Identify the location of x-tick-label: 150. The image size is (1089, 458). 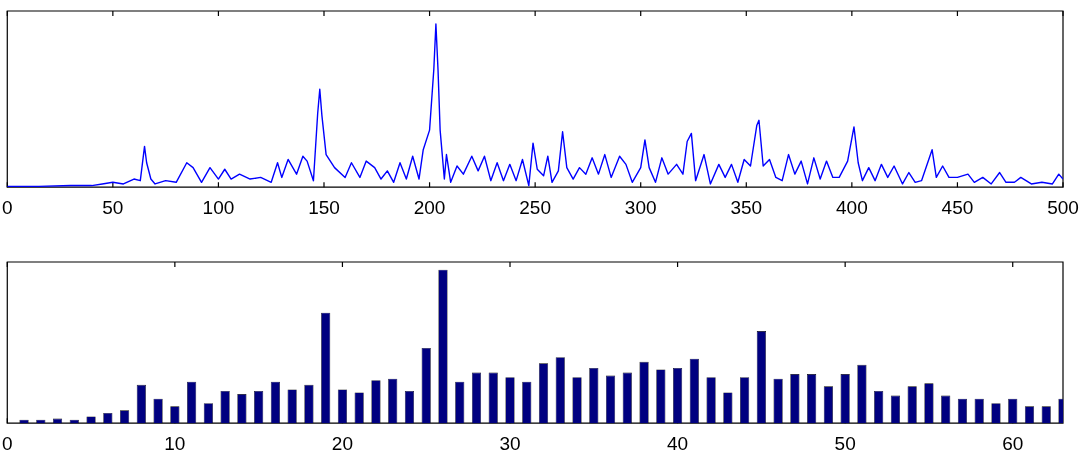
(324, 207).